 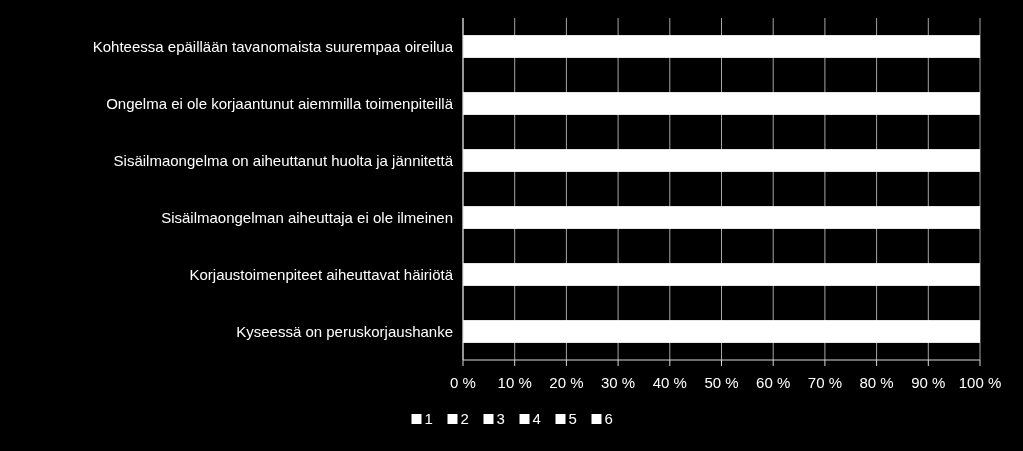 What do you see at coordinates (463, 382) in the screenshot?
I see `x-tick-label: 0 %` at bounding box center [463, 382].